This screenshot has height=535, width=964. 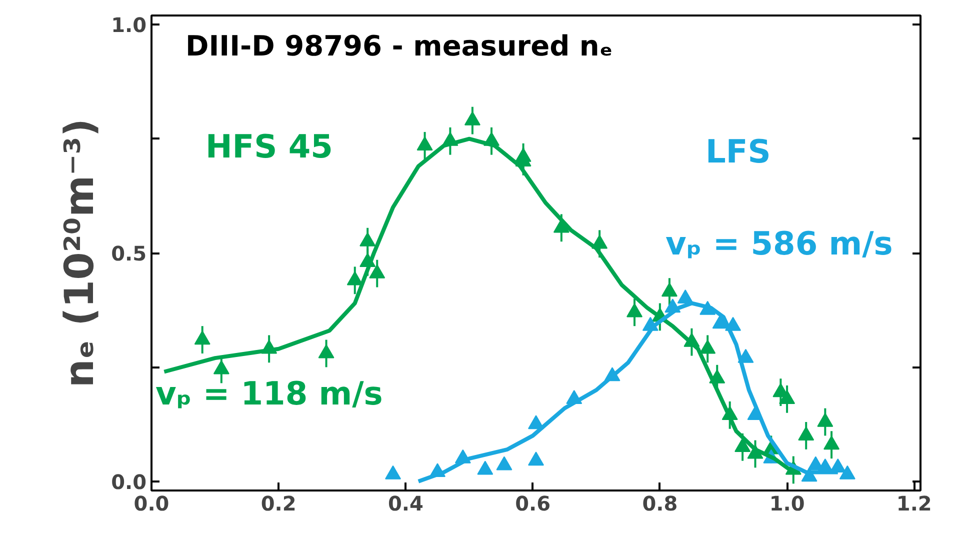 I want to click on annotation: vₚ = 586 m/s, so click(x=779, y=243).